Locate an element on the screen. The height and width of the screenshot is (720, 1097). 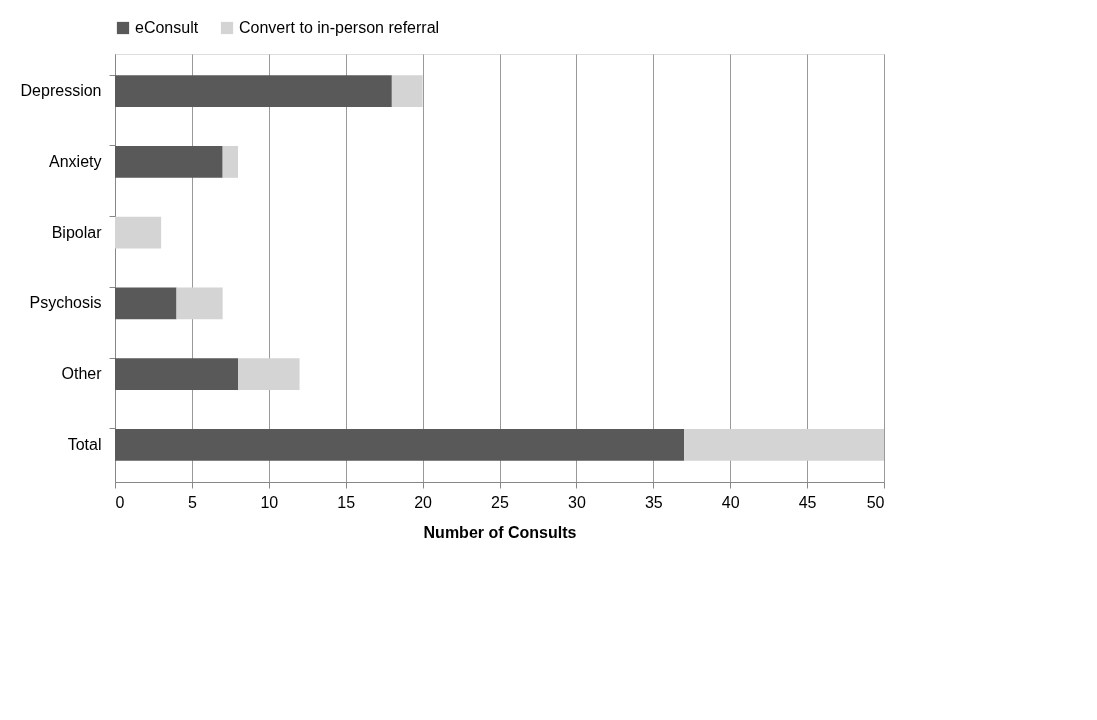
legend-label: Convert to in-person referral is located at coordinates (339, 27).